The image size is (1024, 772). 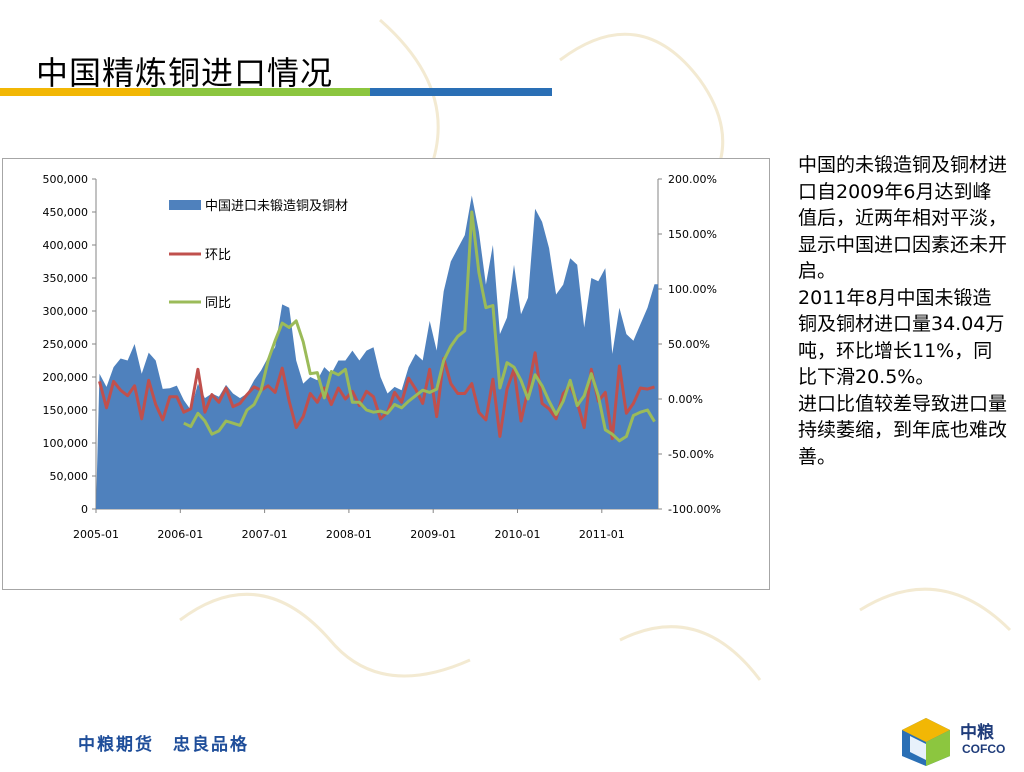 I want to click on underline-green, so click(x=260, y=92).